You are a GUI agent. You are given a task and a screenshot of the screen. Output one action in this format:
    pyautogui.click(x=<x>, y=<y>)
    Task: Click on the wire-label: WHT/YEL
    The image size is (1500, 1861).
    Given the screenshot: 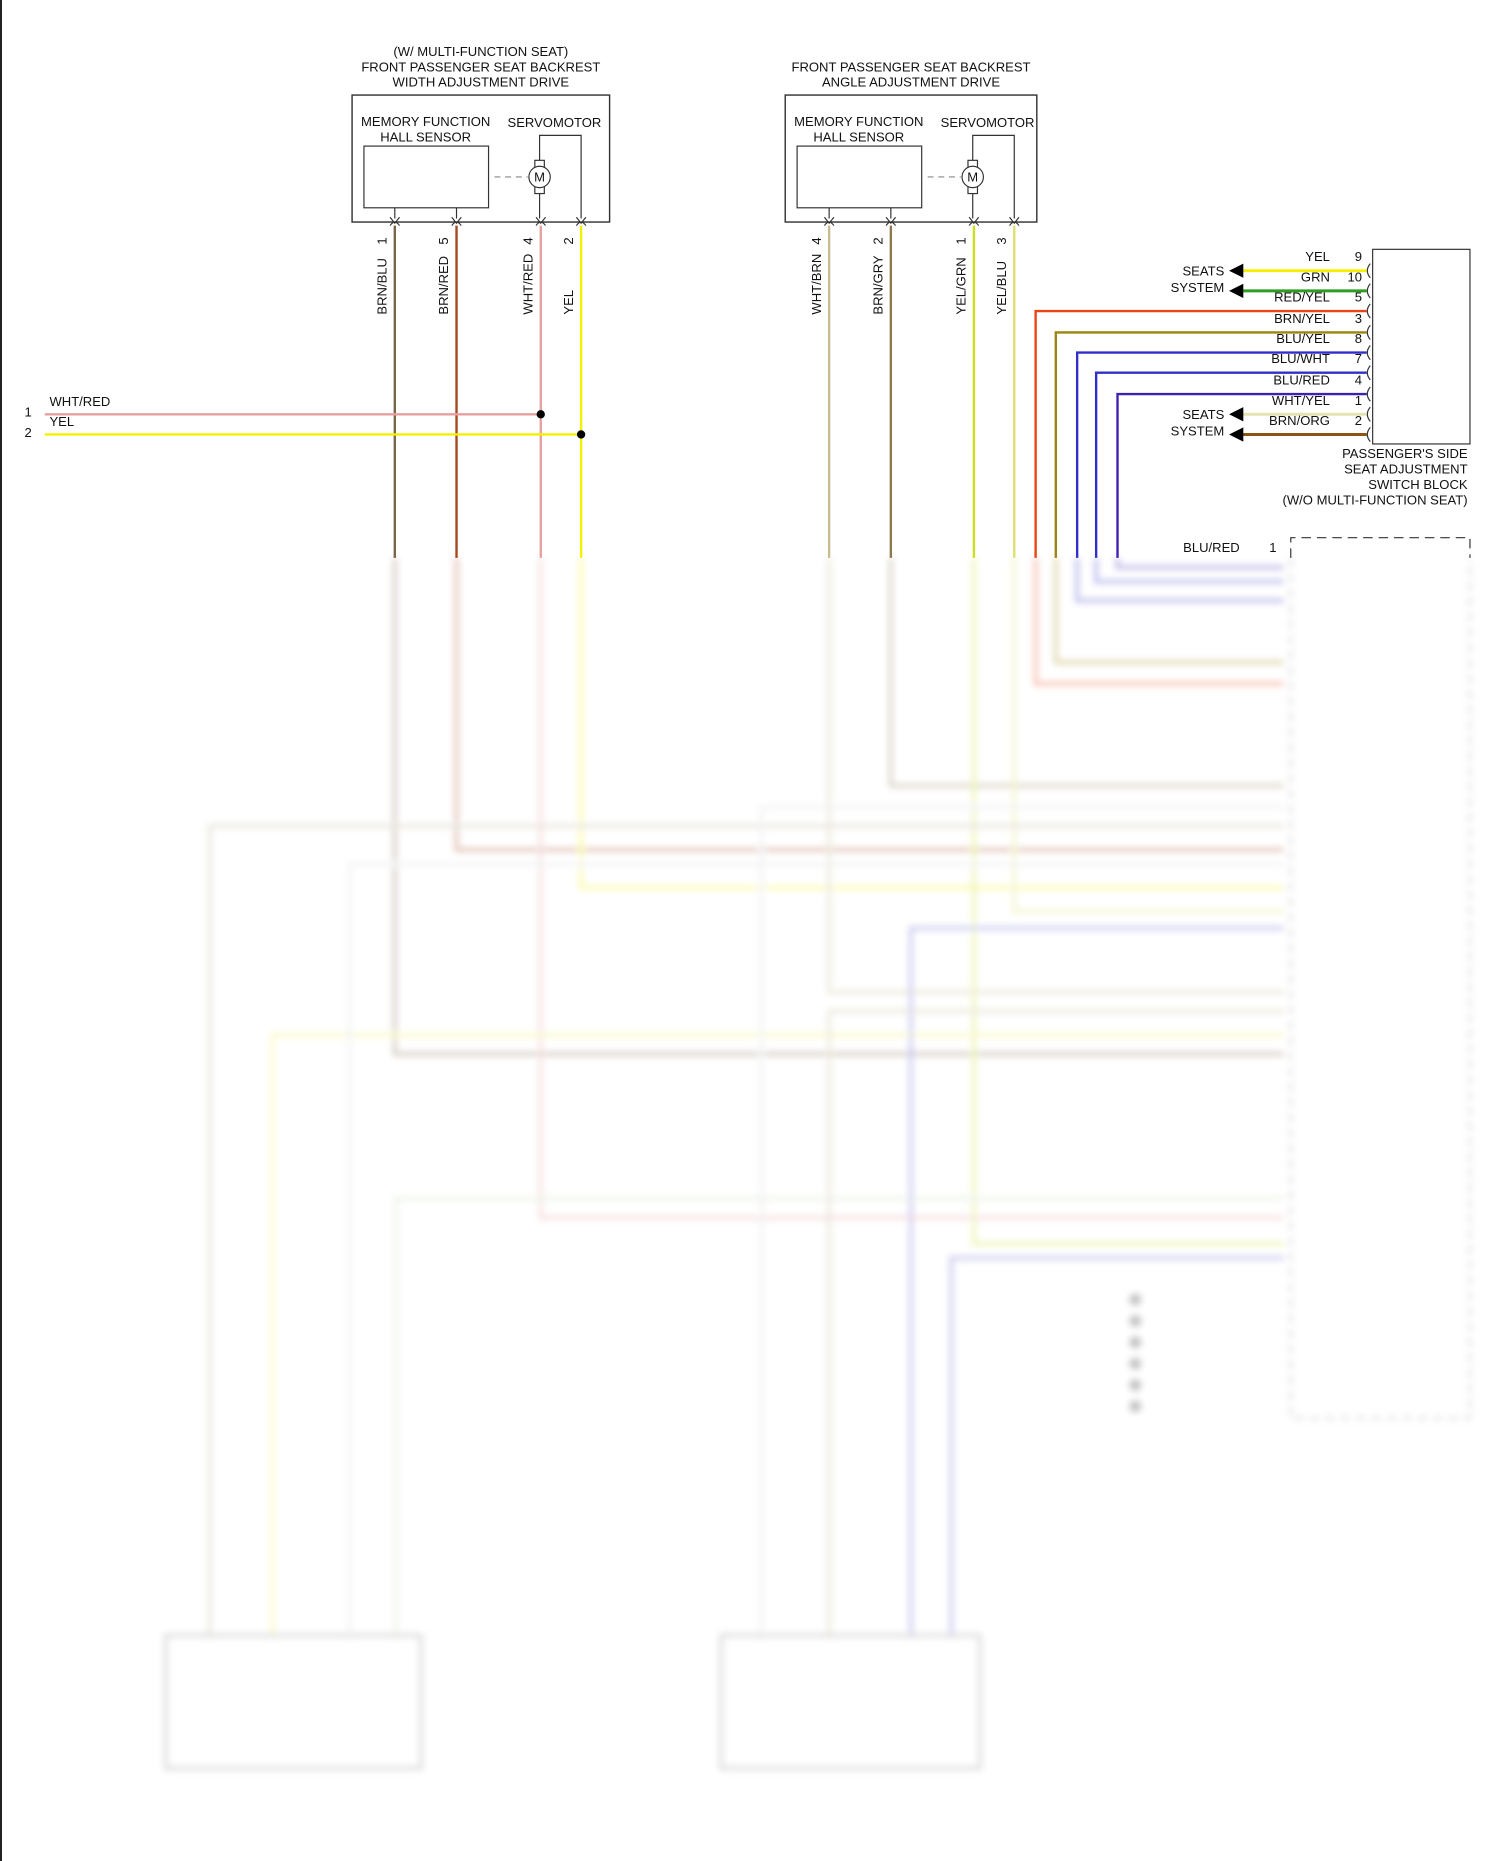 What is the action you would take?
    pyautogui.click(x=1301, y=400)
    